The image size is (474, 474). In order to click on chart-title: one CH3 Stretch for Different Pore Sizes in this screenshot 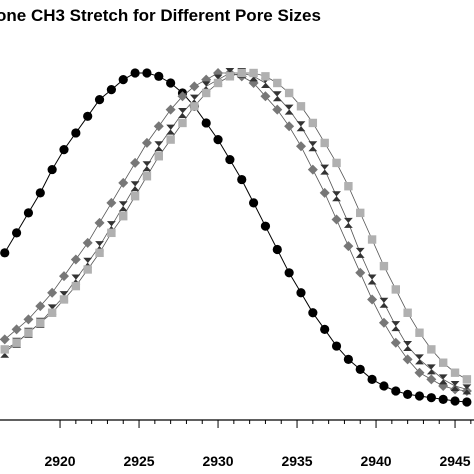, I will do `click(160, 15)`.